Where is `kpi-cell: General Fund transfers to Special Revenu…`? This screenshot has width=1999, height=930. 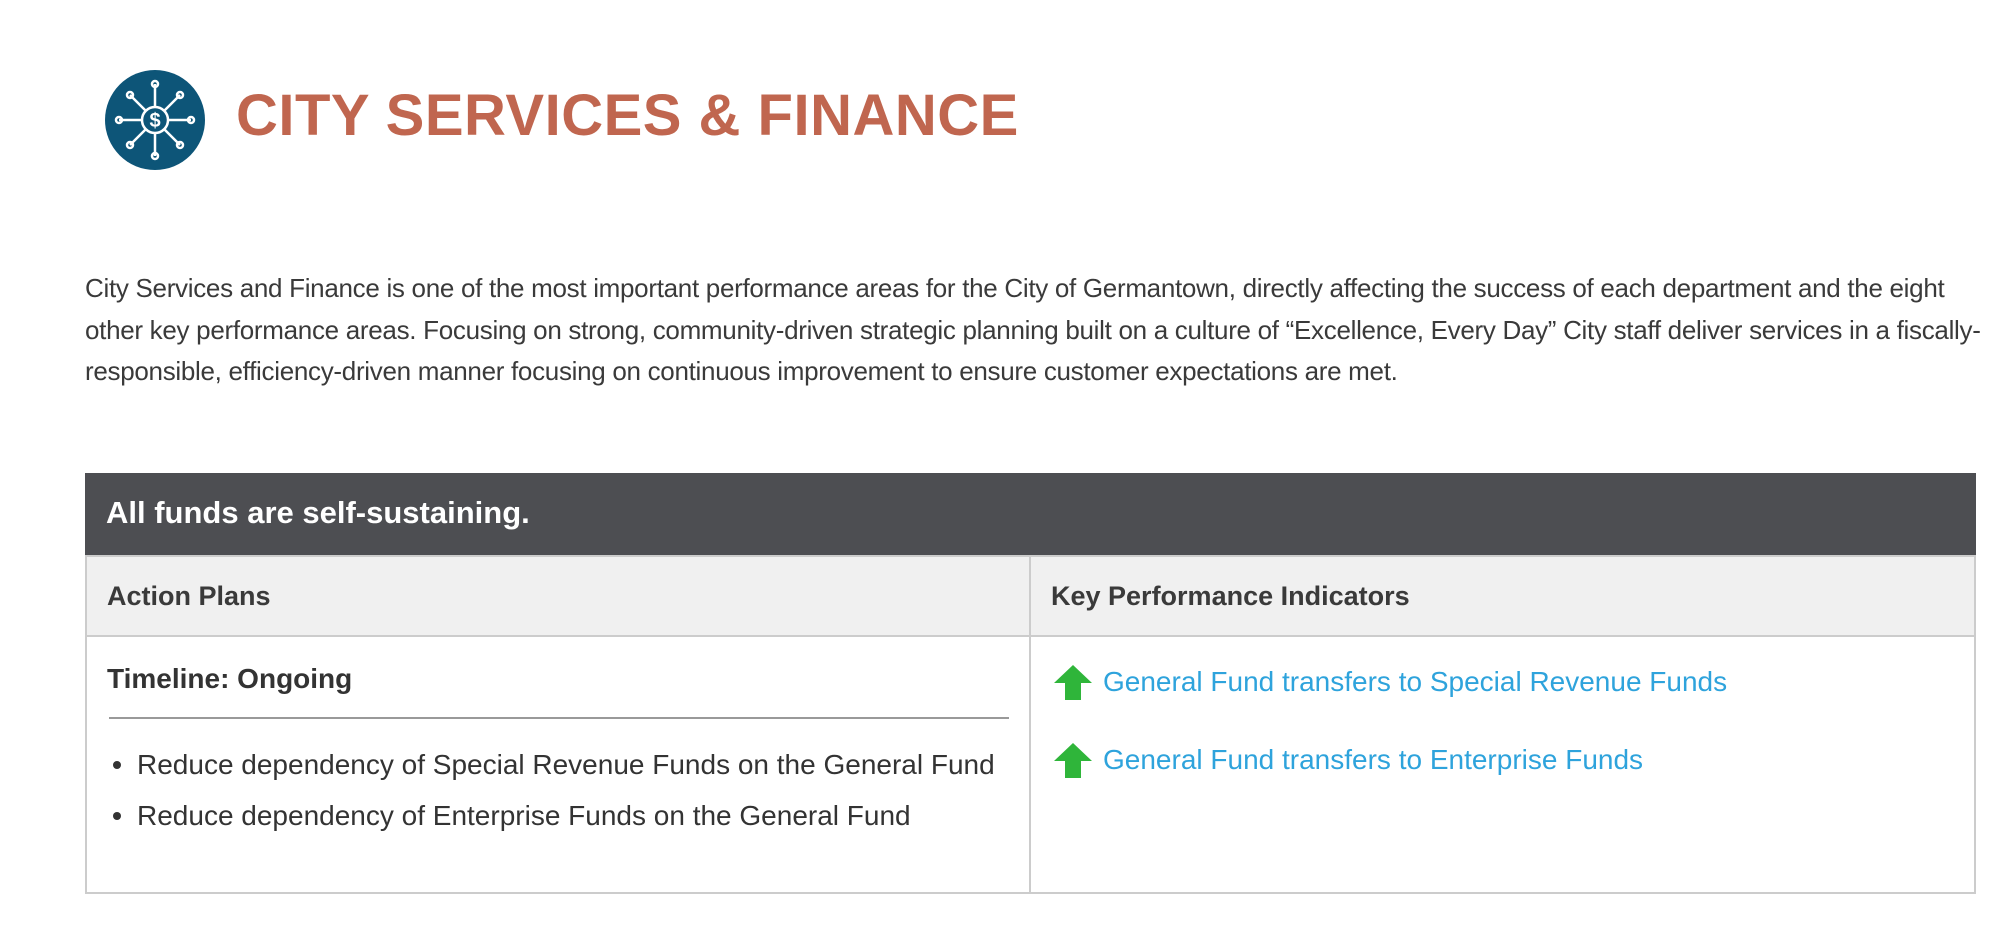
kpi-cell: General Fund transfers to Special Revenu… is located at coordinates (1502, 765).